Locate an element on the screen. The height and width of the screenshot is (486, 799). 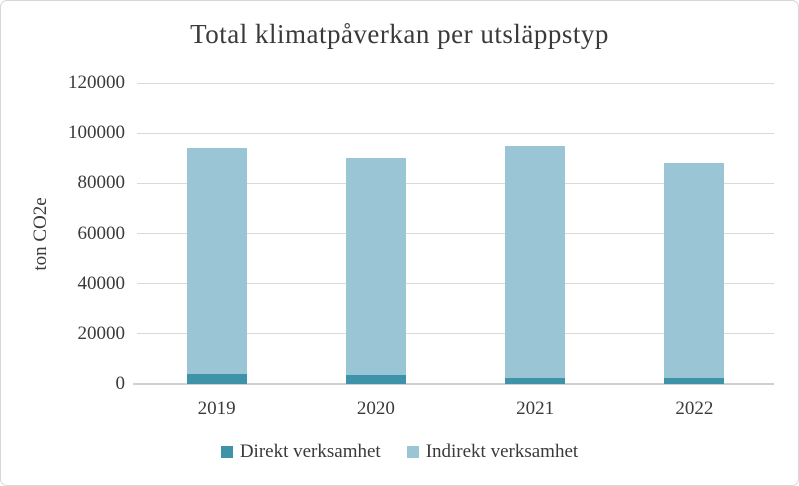
y-tick-label: 40000 is located at coordinates (101, 283).